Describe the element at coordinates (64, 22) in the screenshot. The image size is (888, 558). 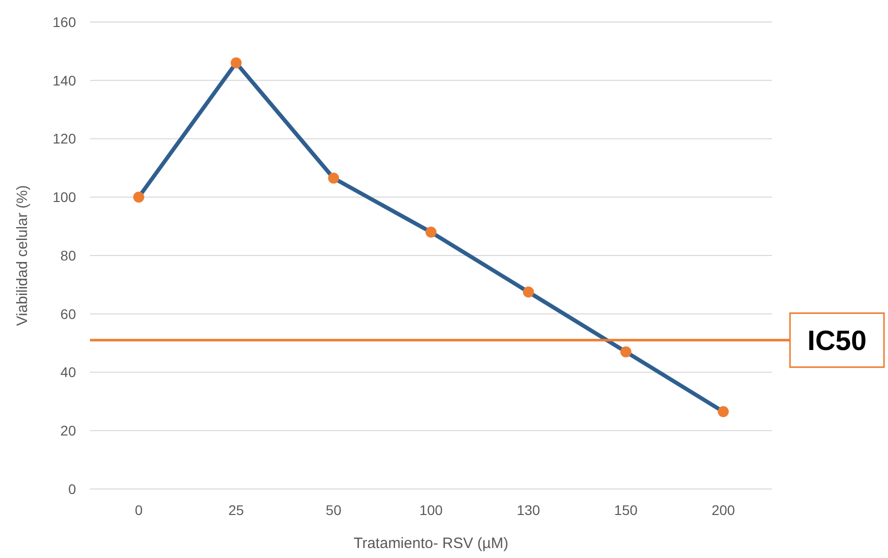
I see `y-tick-label: 160` at that location.